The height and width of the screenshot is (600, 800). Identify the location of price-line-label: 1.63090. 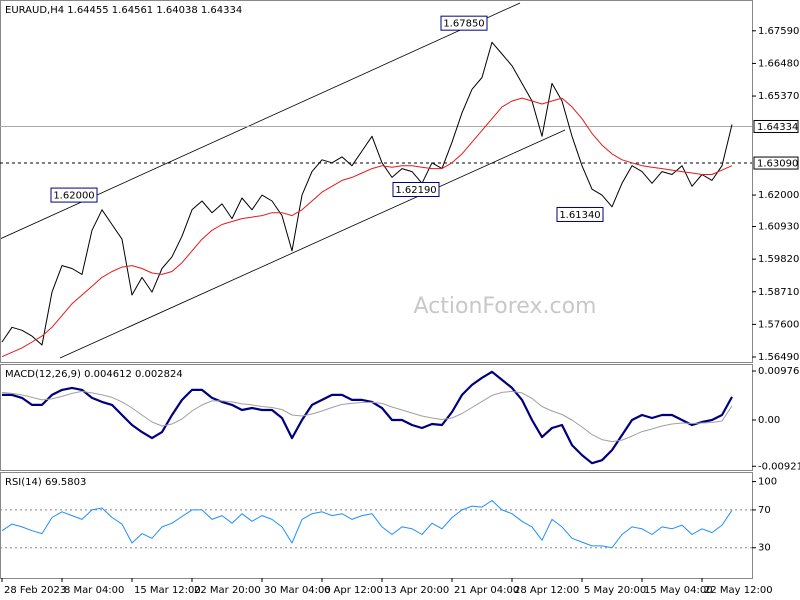
(777, 164).